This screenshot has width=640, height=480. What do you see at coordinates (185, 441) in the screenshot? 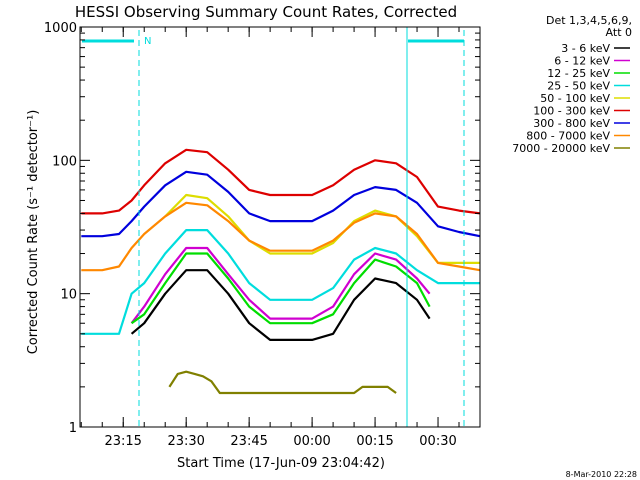
I see `x-tick-label: 23:30` at bounding box center [185, 441].